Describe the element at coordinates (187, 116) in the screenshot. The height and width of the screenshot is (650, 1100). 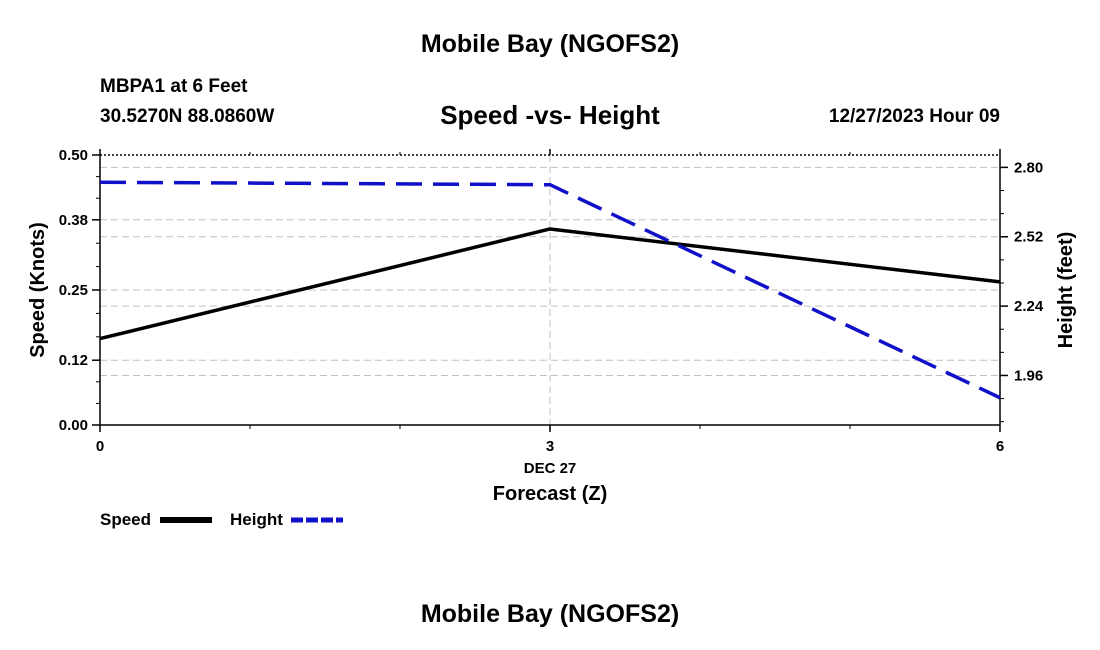
I see `coordinates-label: 30.5270N 88.0860W` at that location.